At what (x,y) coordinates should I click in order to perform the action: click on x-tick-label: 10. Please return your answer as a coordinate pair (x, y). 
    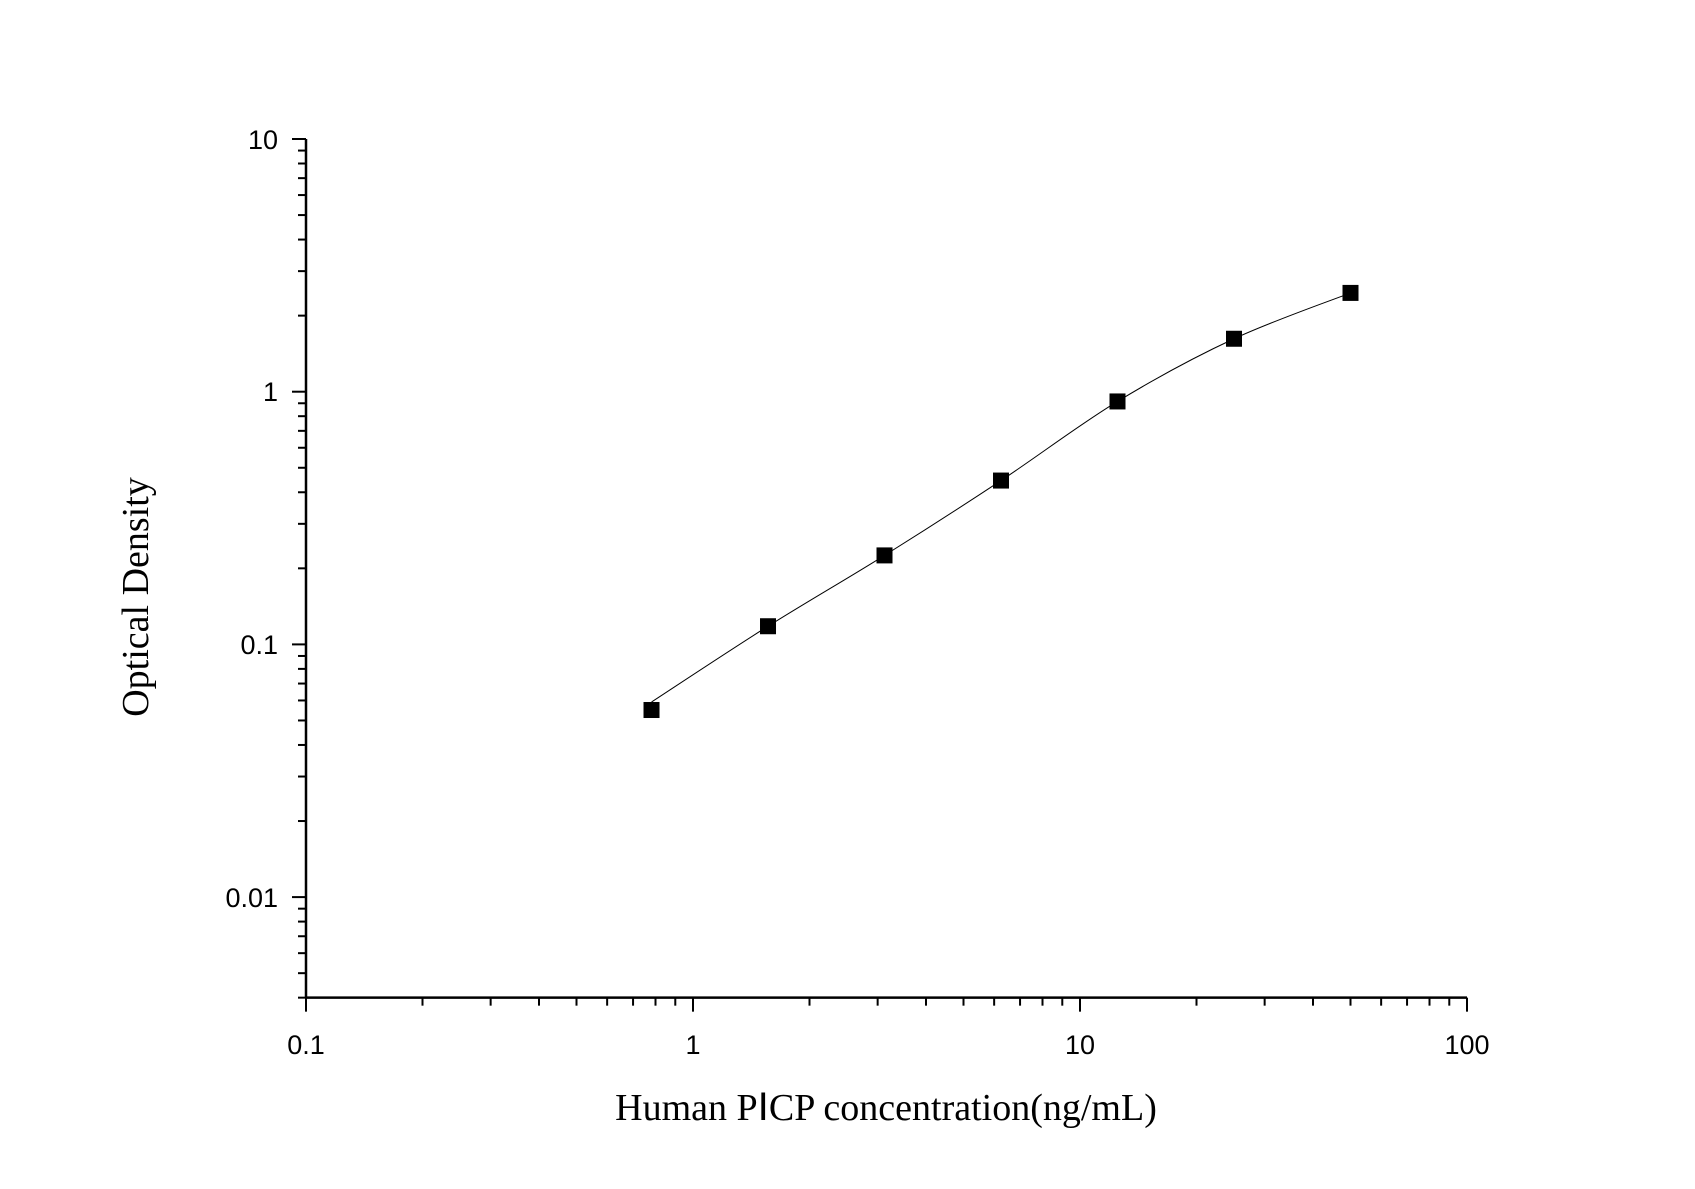
    Looking at the image, I should click on (1080, 1045).